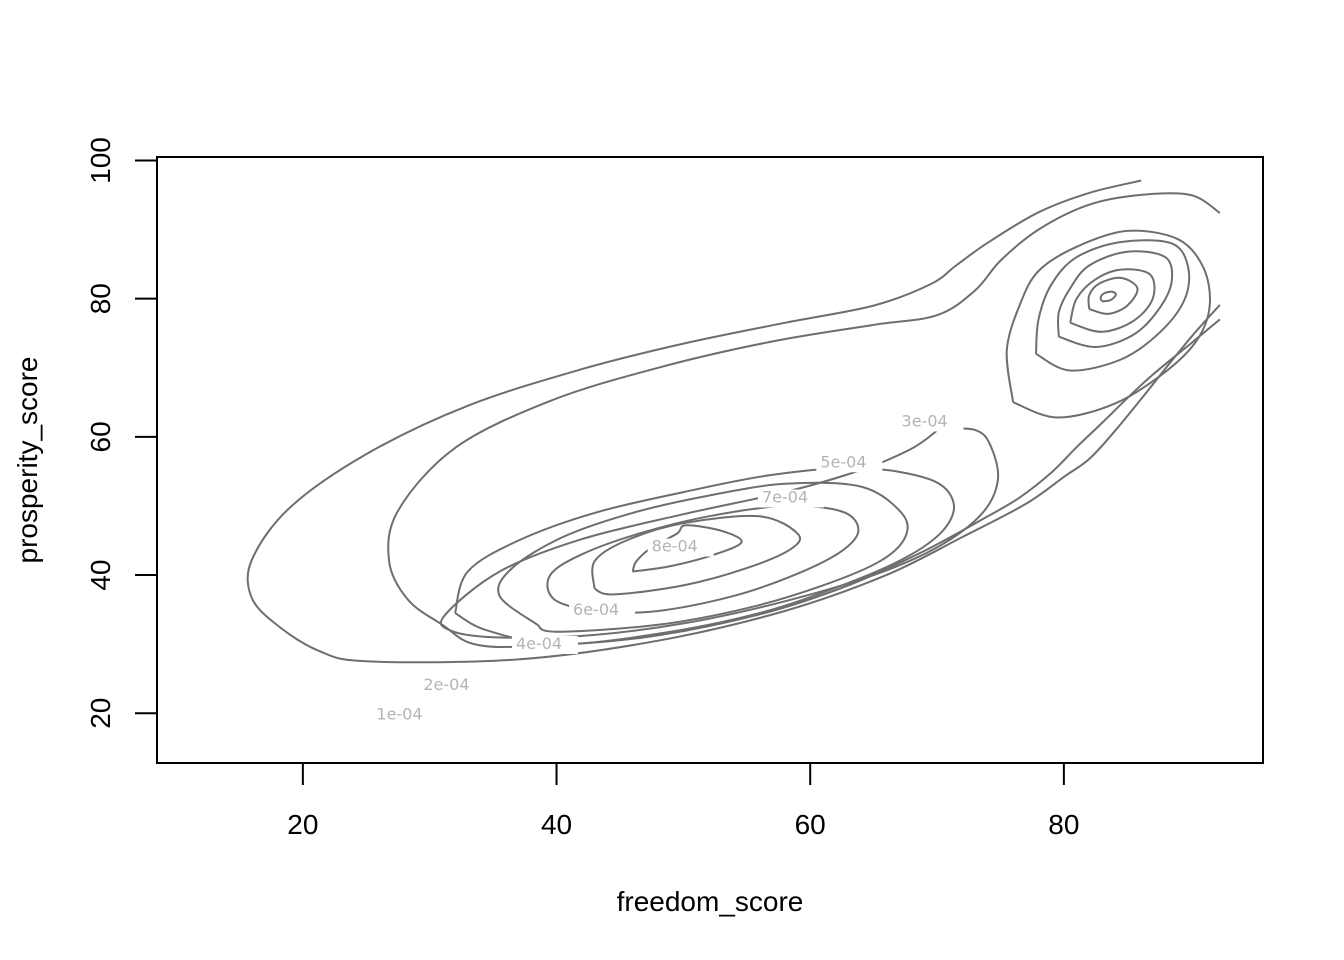 Image resolution: width=1344 pixels, height=960 pixels. I want to click on contour-label: 5e-04, so click(843, 461).